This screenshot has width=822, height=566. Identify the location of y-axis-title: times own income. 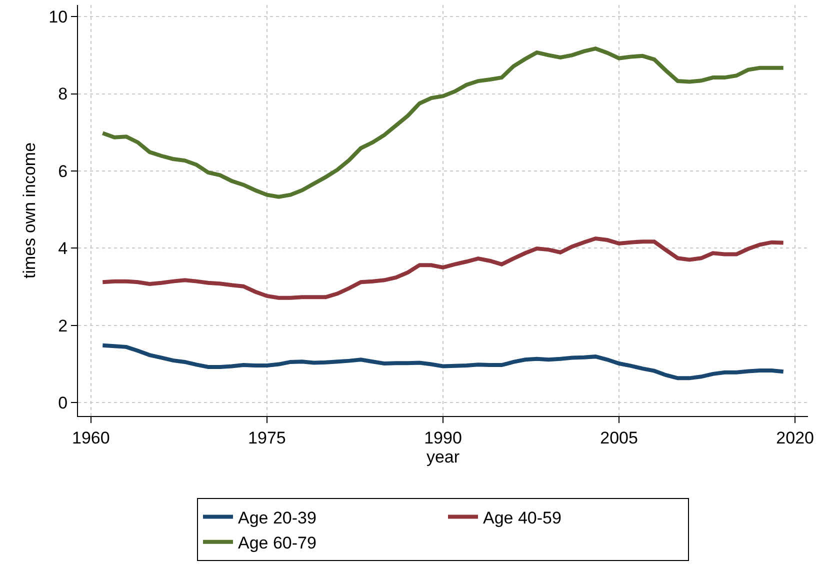
(30, 210).